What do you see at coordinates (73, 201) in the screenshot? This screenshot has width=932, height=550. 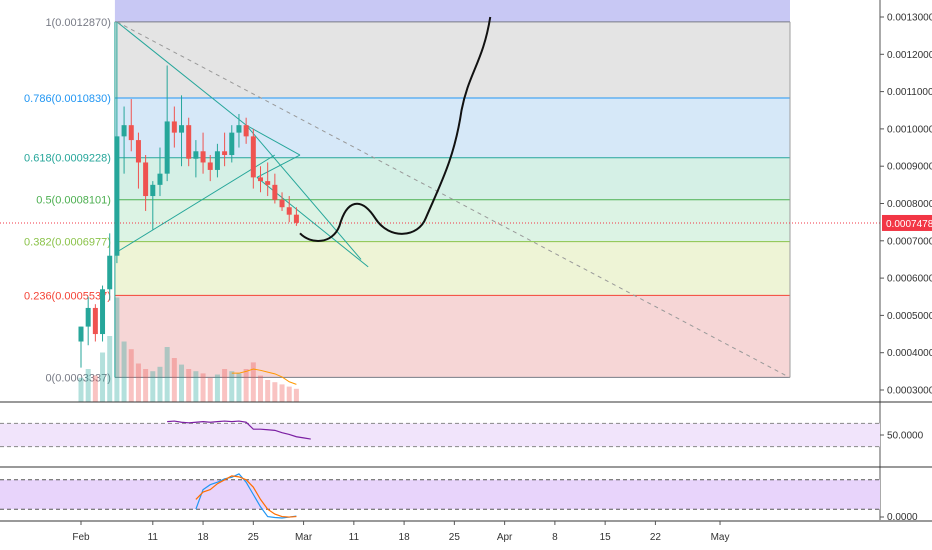 I see `fib-label: 0.5(0.0008101)` at bounding box center [73, 201].